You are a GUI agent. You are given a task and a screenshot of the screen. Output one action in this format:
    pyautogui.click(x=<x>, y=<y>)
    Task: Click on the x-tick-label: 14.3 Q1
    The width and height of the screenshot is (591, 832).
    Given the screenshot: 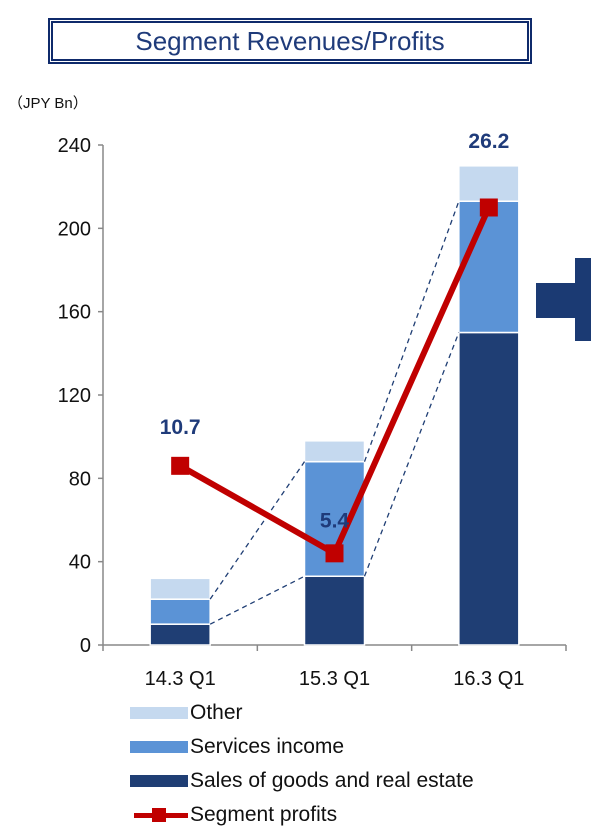 What is the action you would take?
    pyautogui.click(x=180, y=679)
    